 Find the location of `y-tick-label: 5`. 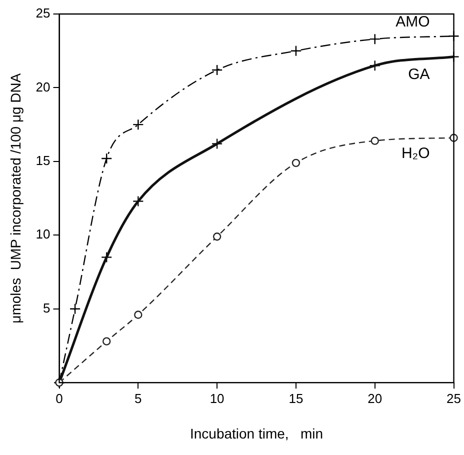

y-tick-label: 5 is located at coordinates (46, 308).